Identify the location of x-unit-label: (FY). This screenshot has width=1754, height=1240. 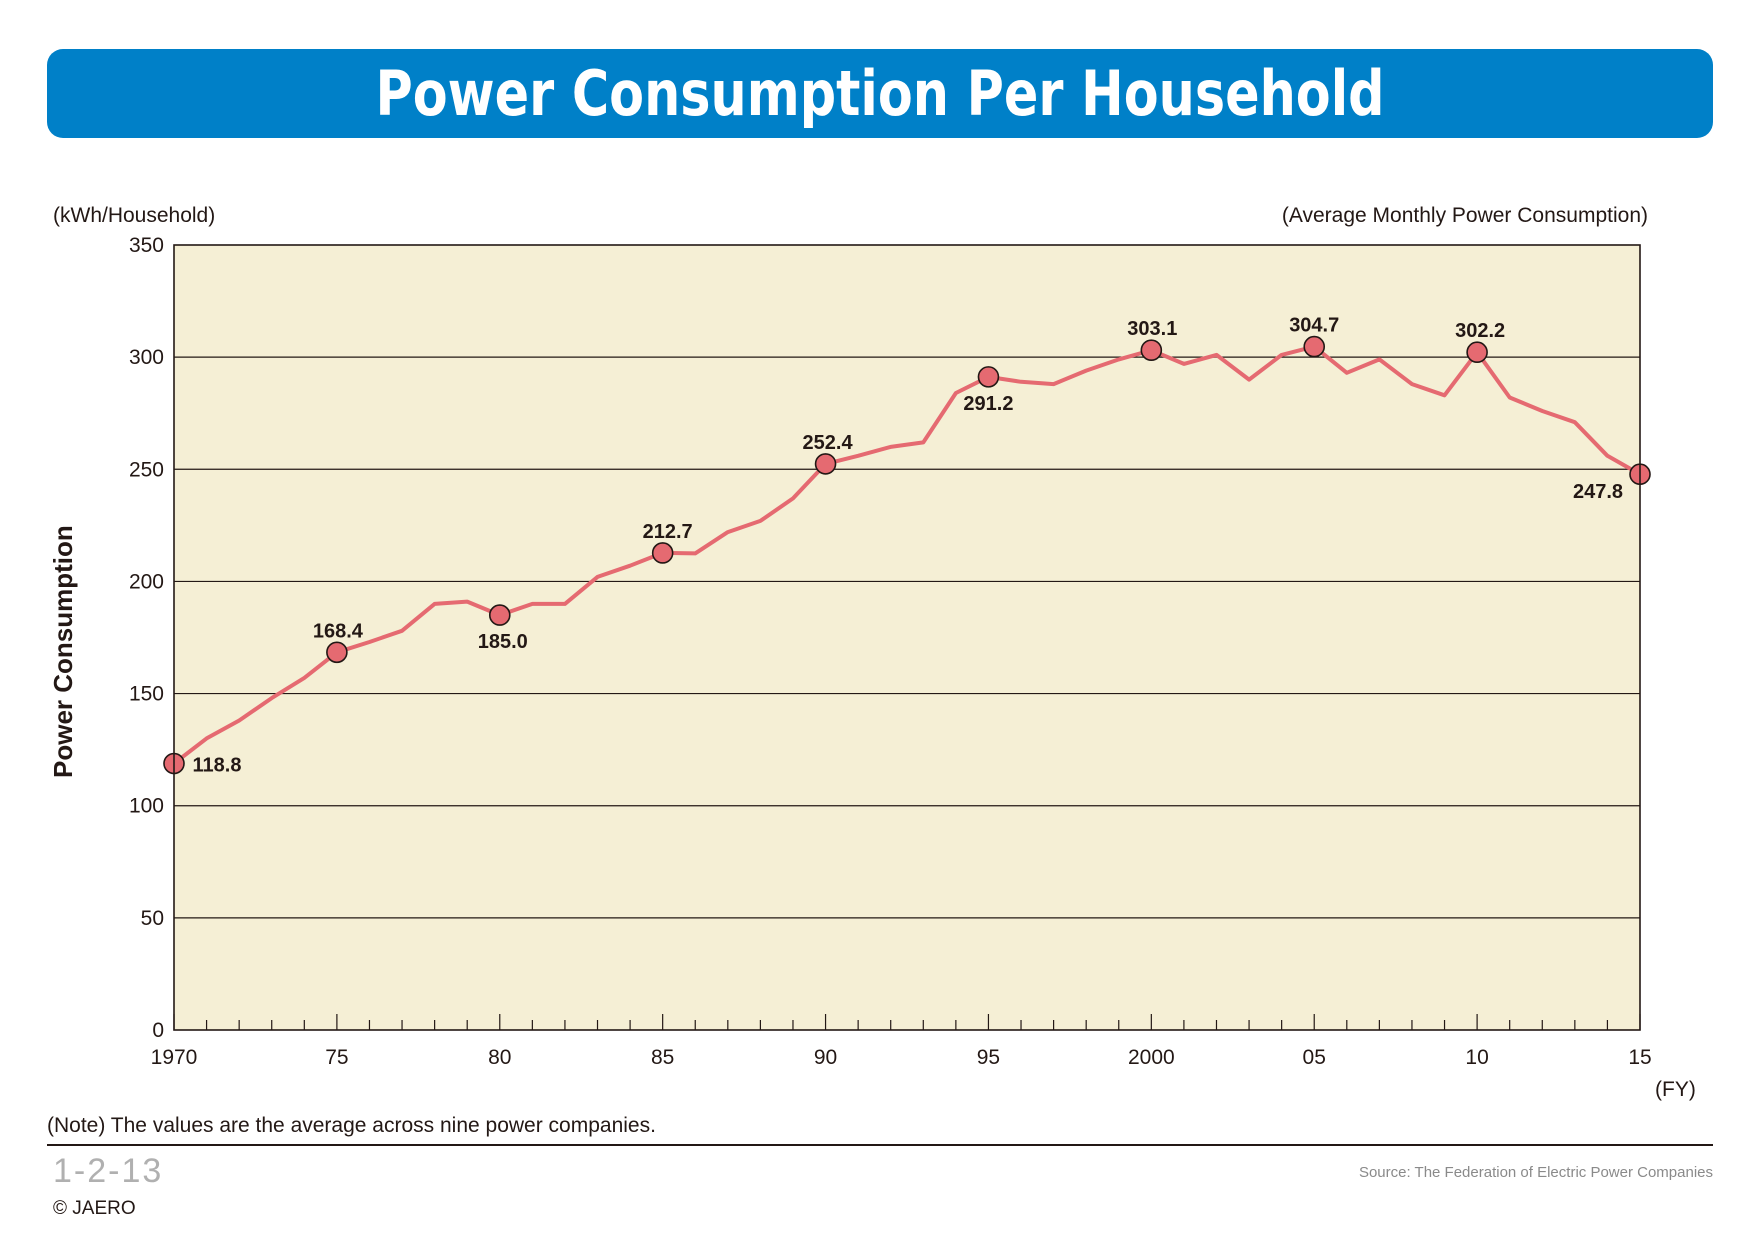
(1675, 1089).